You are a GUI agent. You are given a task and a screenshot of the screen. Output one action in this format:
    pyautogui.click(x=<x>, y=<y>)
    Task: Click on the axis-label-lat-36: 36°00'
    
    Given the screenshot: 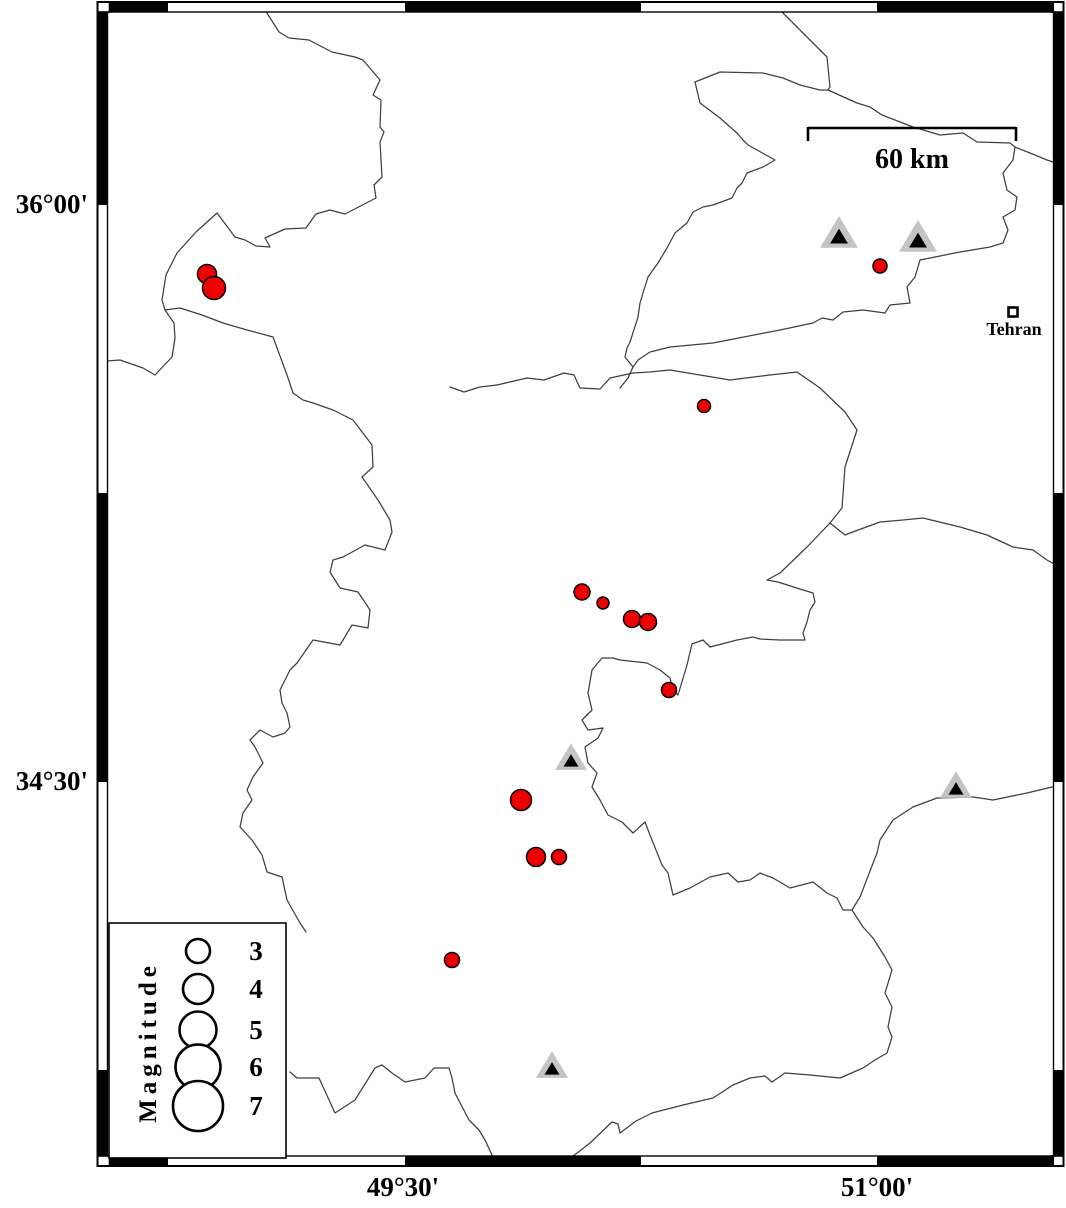 What is the action you would take?
    pyautogui.click(x=51, y=203)
    